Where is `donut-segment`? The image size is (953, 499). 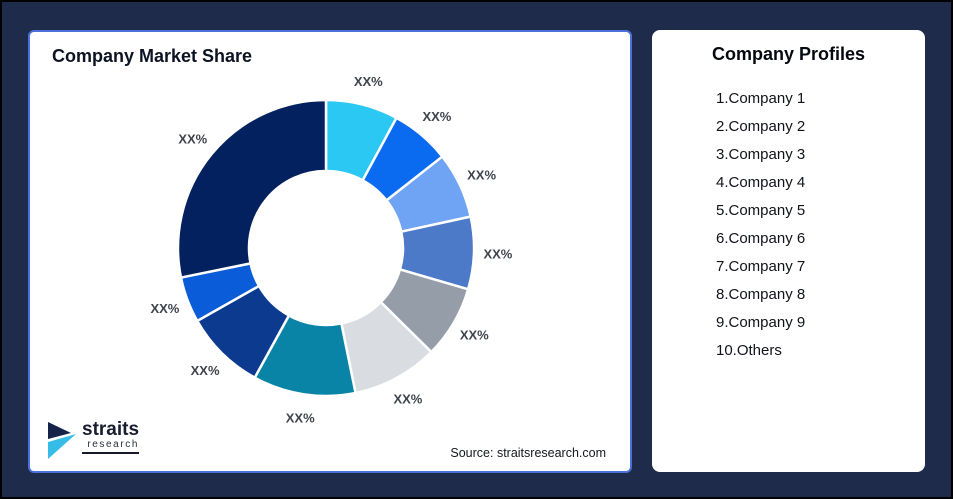 donut-segment is located at coordinates (252, 188).